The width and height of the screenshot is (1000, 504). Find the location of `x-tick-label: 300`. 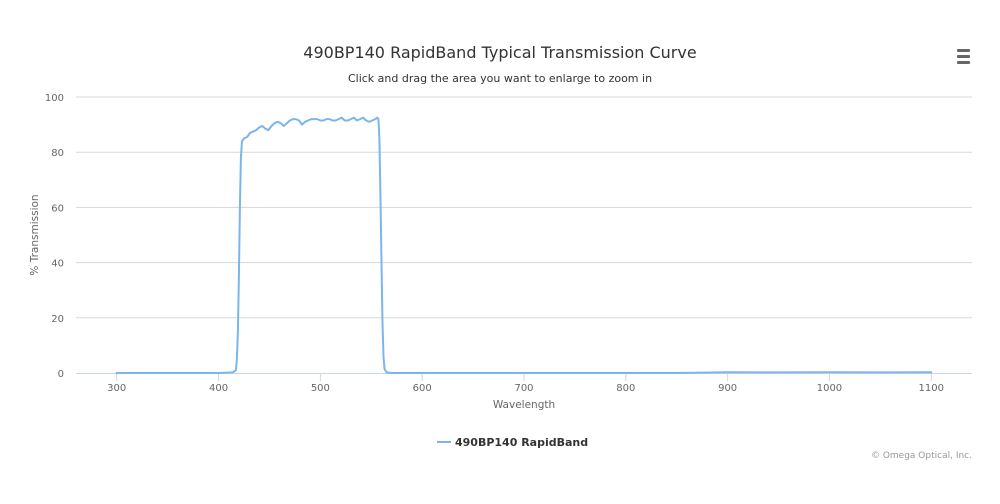

x-tick-label: 300 is located at coordinates (116, 388).